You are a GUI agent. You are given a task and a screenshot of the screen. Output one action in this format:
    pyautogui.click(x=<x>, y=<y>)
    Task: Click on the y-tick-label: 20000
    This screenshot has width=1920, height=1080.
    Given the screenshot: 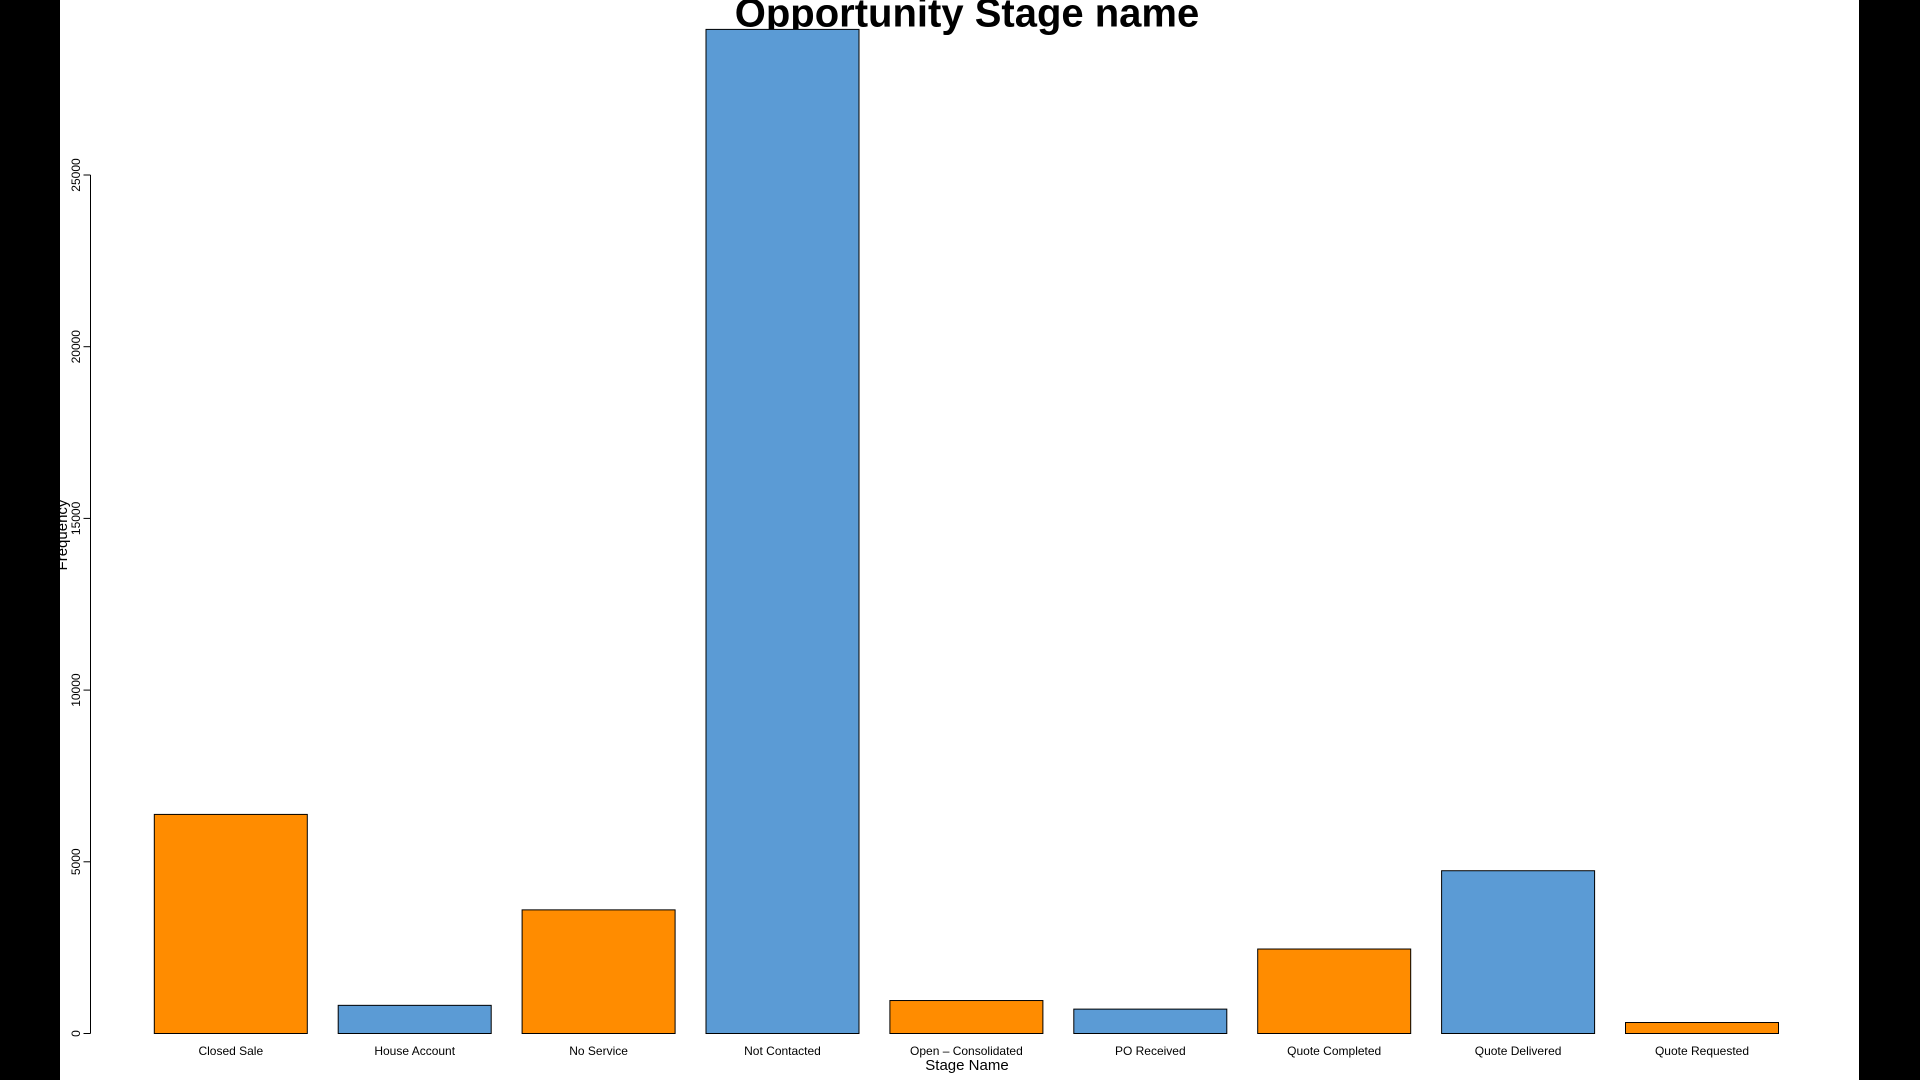 What is the action you would take?
    pyautogui.click(x=76, y=347)
    